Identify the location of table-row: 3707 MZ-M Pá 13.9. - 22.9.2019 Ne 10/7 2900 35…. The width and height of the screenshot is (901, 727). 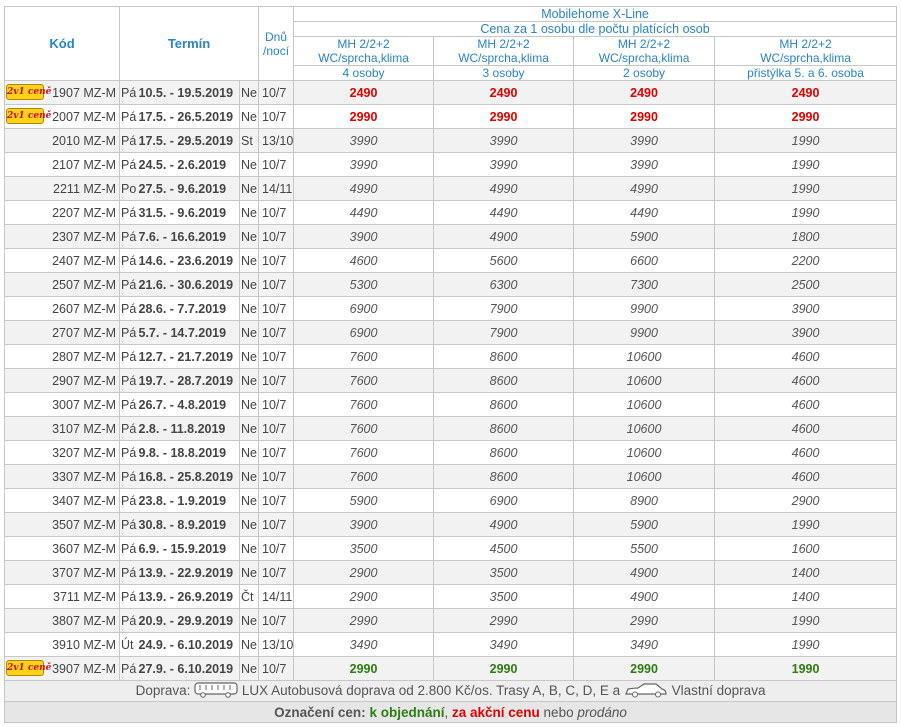
(451, 572).